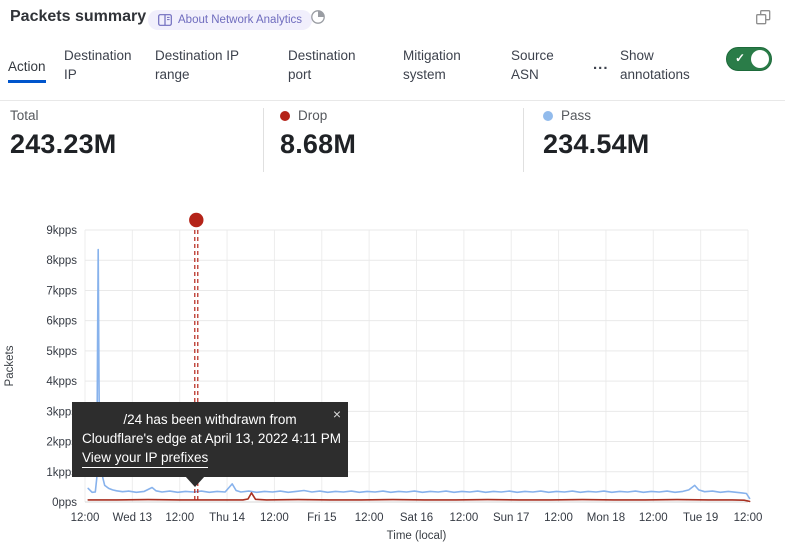 The width and height of the screenshot is (785, 555). I want to click on stat-drop: Drop 8.68M, so click(318, 134).